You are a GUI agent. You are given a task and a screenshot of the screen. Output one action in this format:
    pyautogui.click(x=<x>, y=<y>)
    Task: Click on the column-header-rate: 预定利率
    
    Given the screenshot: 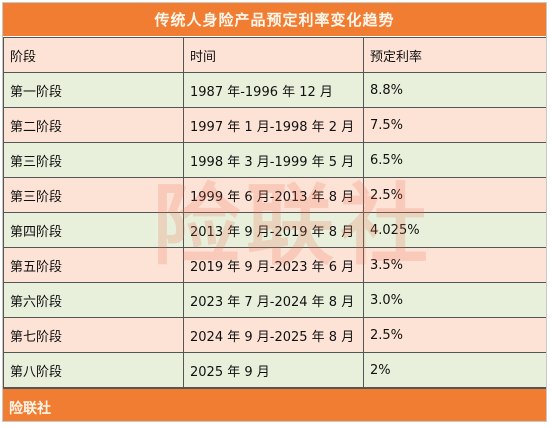 What is the action you would take?
    pyautogui.click(x=454, y=55)
    